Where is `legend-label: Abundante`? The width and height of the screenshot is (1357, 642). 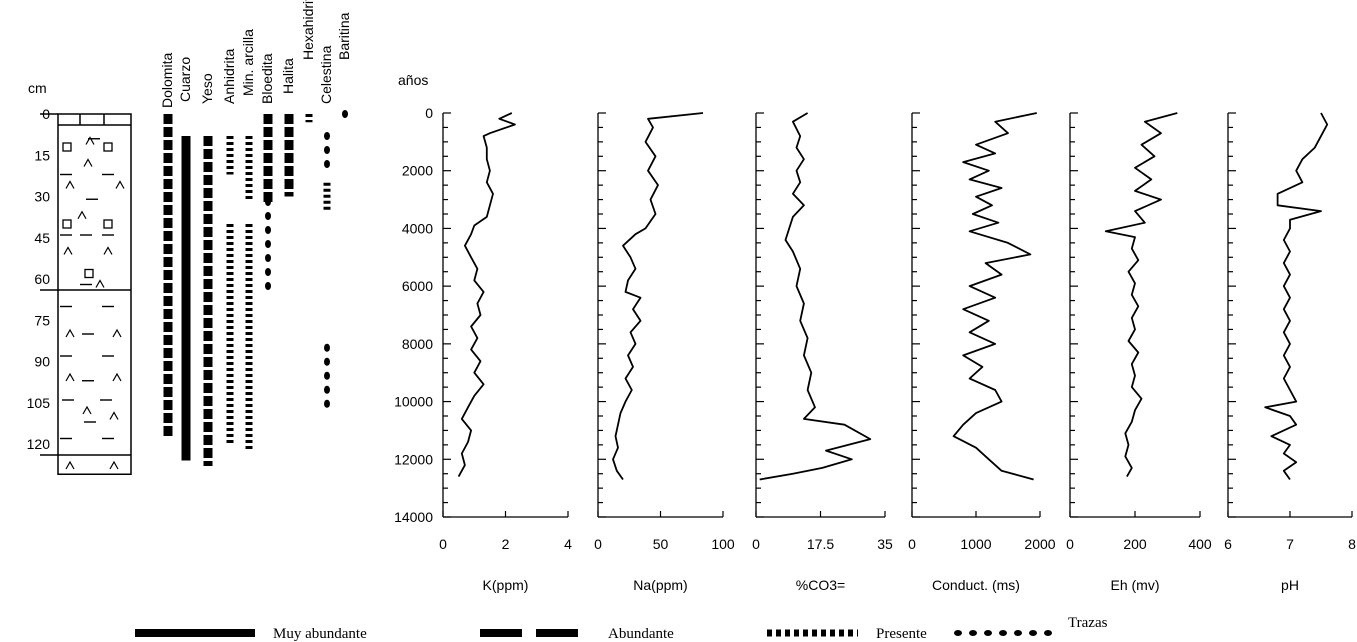 legend-label: Abundante is located at coordinates (641, 634).